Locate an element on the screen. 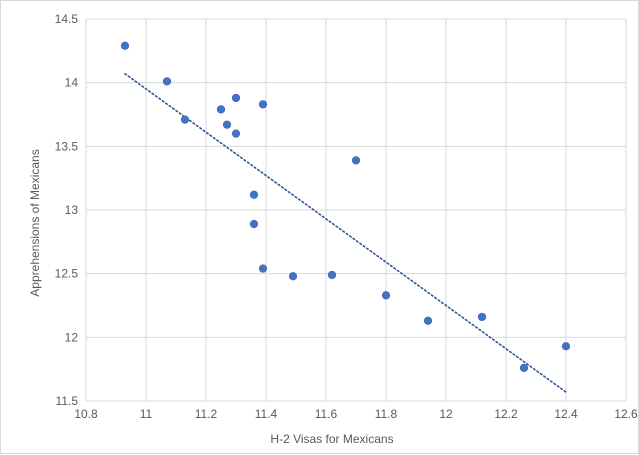 Image resolution: width=639 pixels, height=455 pixels. y-tick-label: 13.5 is located at coordinates (67, 146).